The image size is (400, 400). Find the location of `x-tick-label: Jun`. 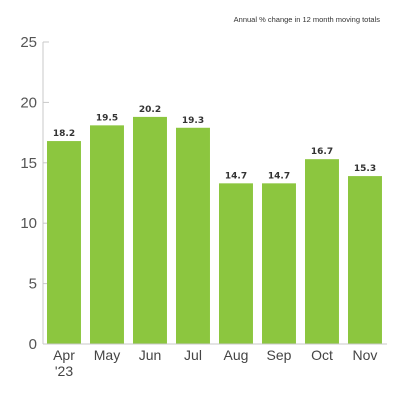

x-tick-label: Jun is located at coordinates (150, 355).